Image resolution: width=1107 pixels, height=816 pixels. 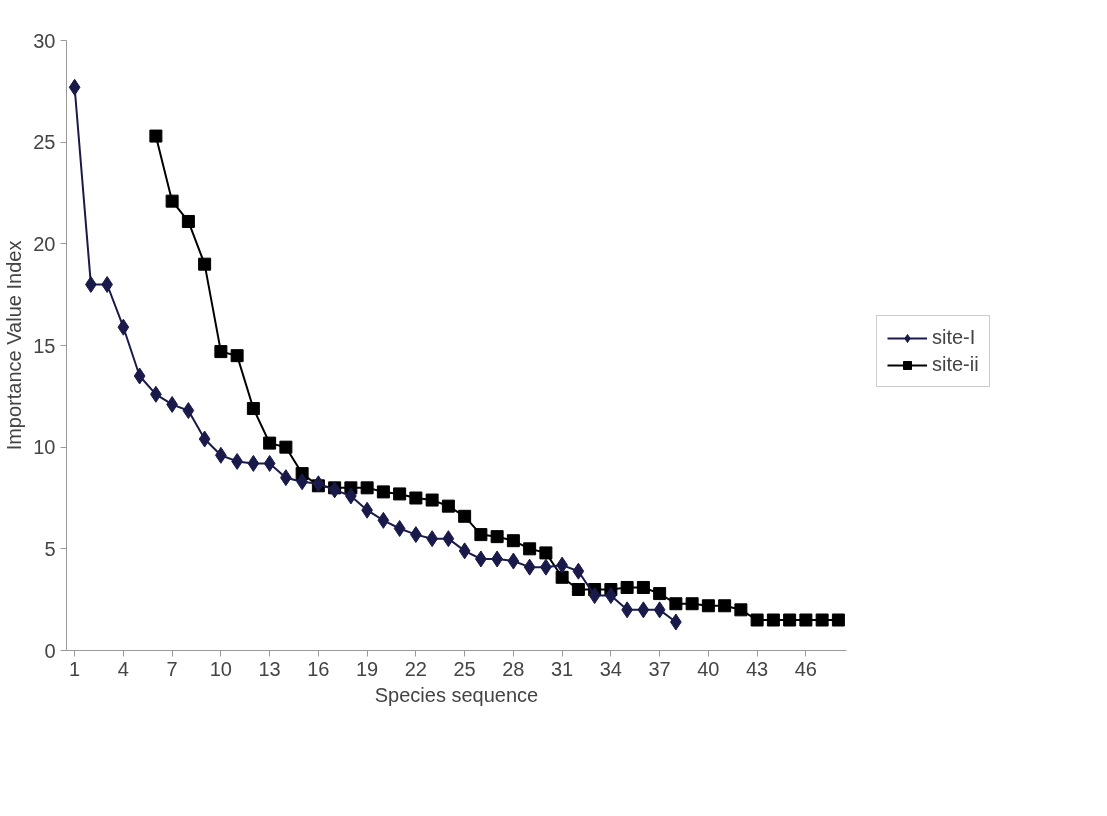 I want to click on y-tick-label: 30, so click(x=44, y=40).